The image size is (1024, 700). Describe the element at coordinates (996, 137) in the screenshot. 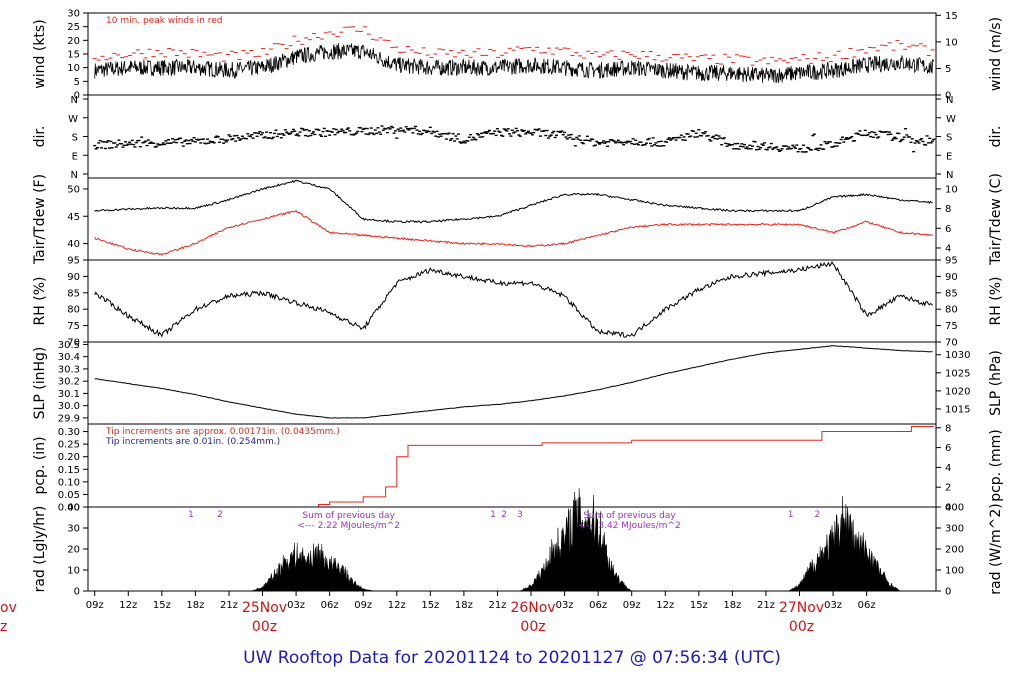

I see `ylabel-right-direction: dir.` at that location.